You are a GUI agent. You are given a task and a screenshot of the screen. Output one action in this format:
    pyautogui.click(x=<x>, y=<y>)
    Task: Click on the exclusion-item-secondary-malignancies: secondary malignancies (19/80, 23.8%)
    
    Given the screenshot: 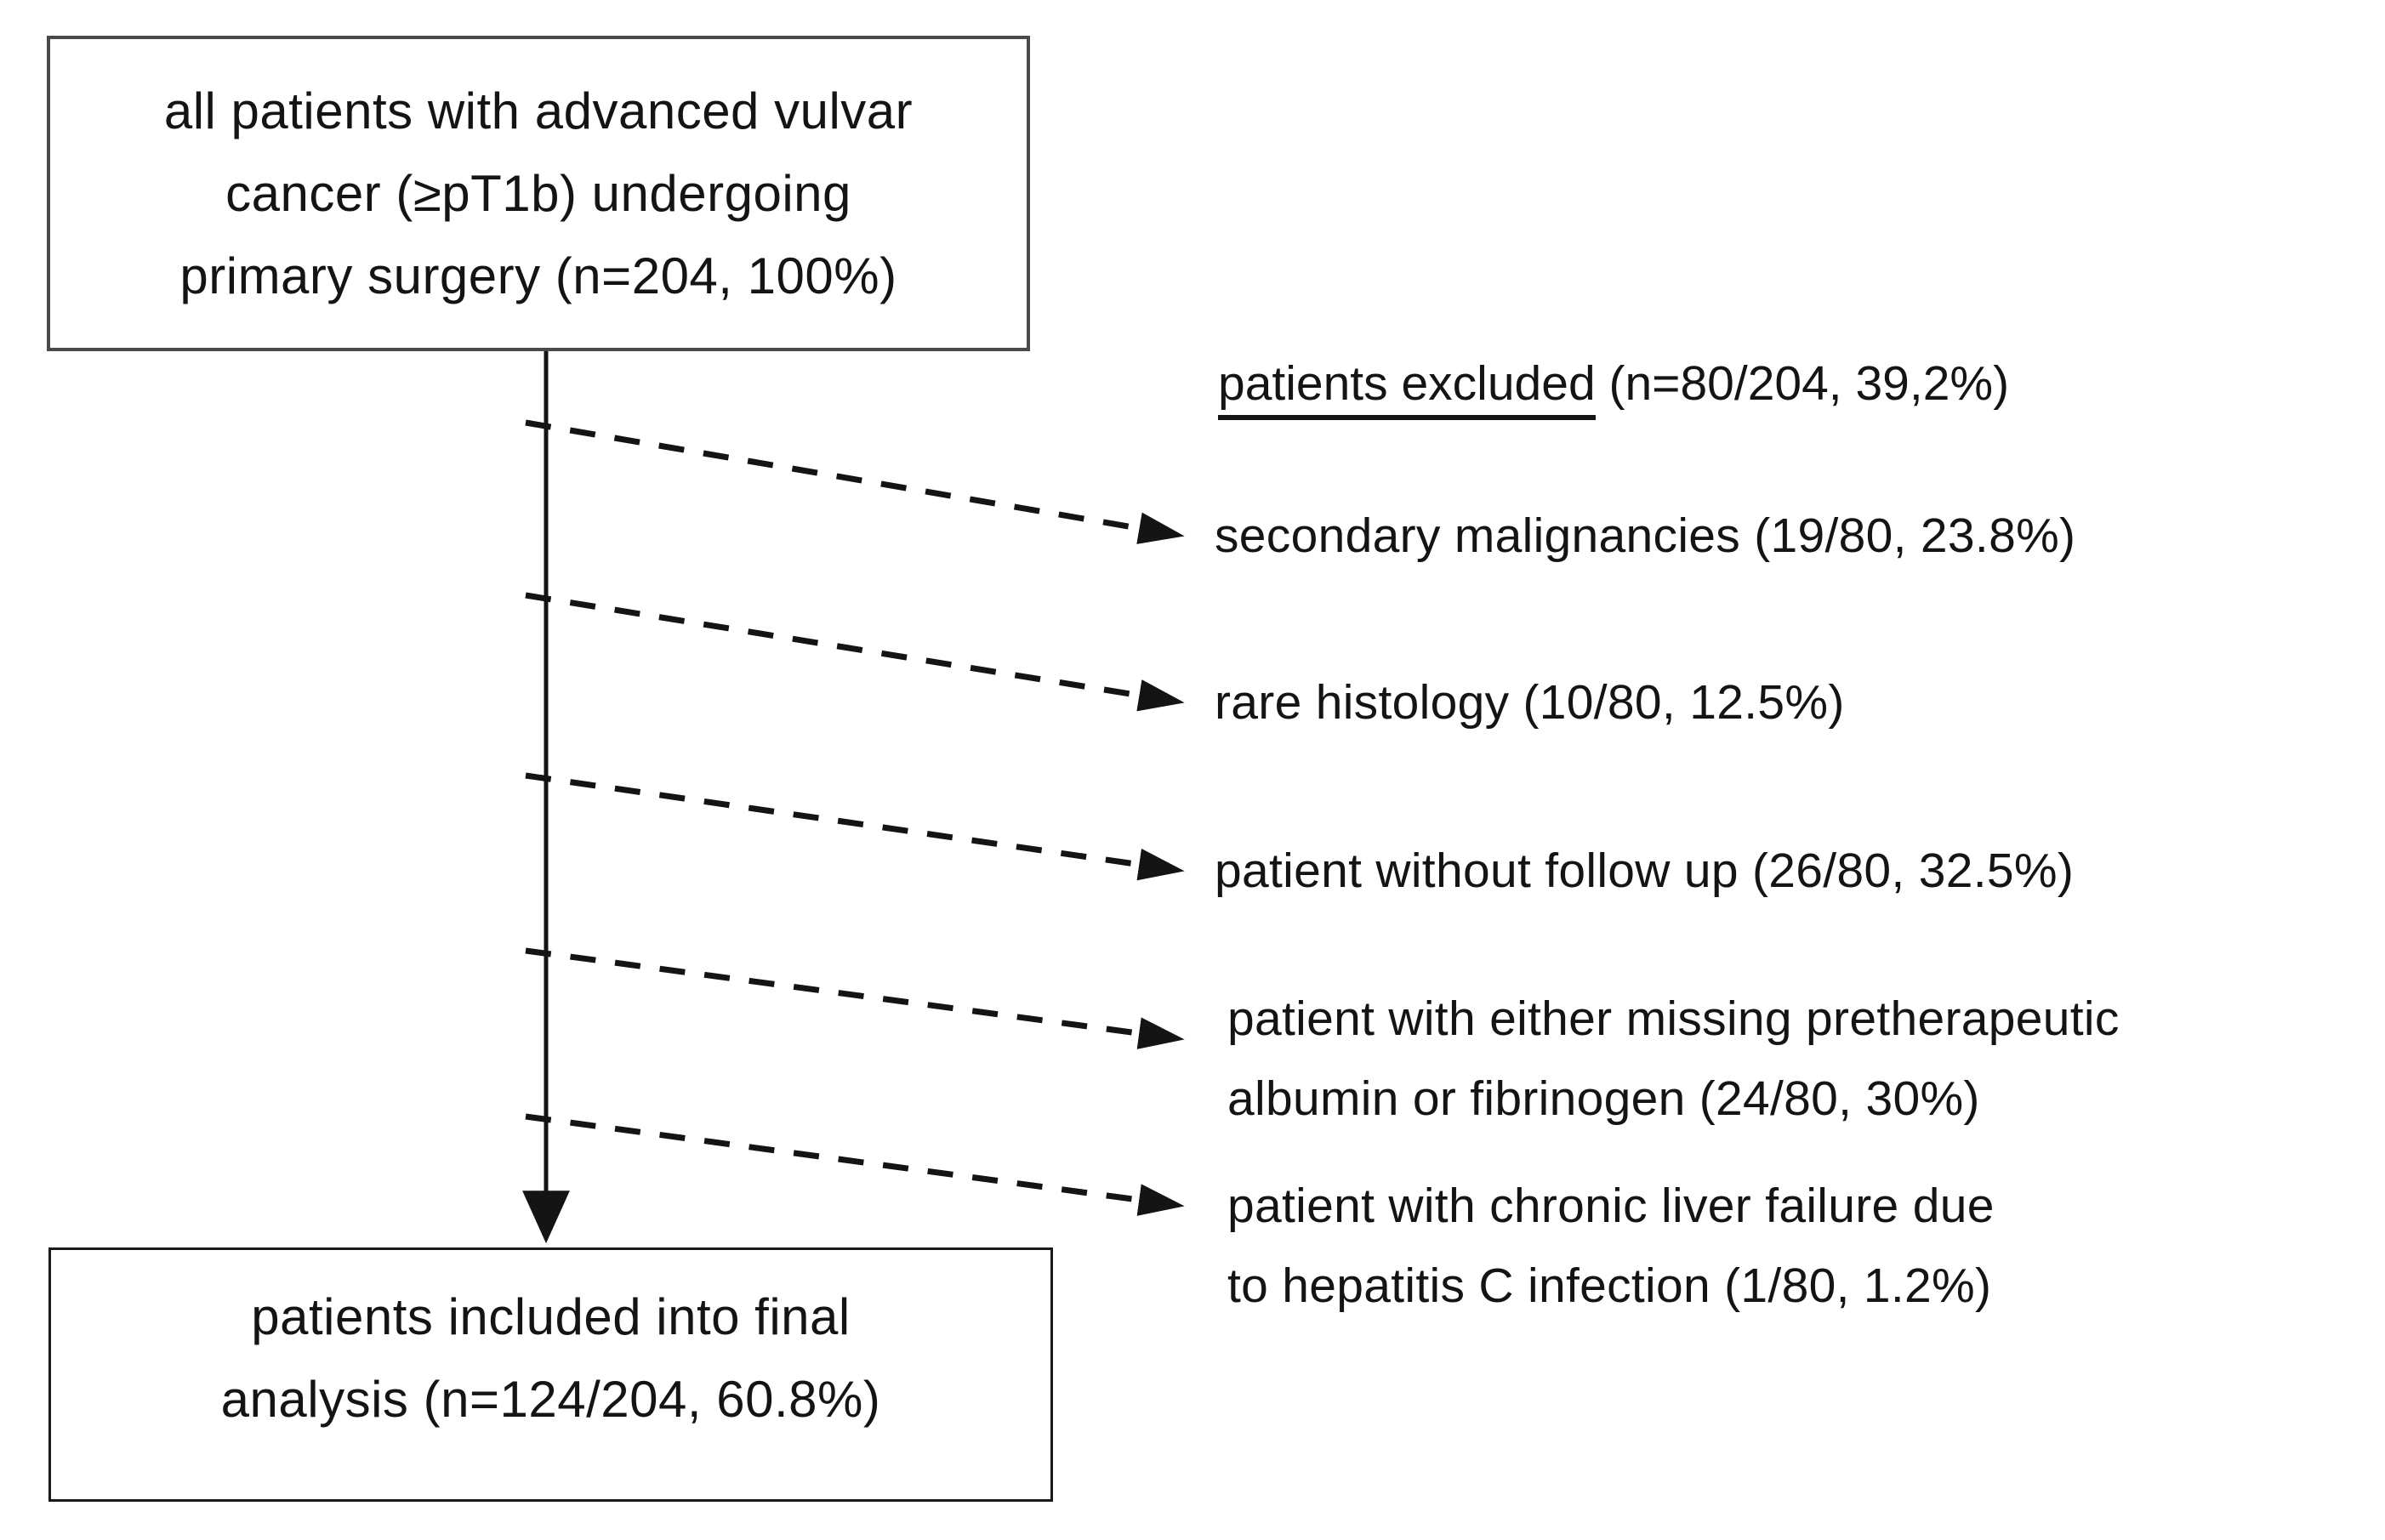 What is the action you would take?
    pyautogui.click(x=1645, y=536)
    